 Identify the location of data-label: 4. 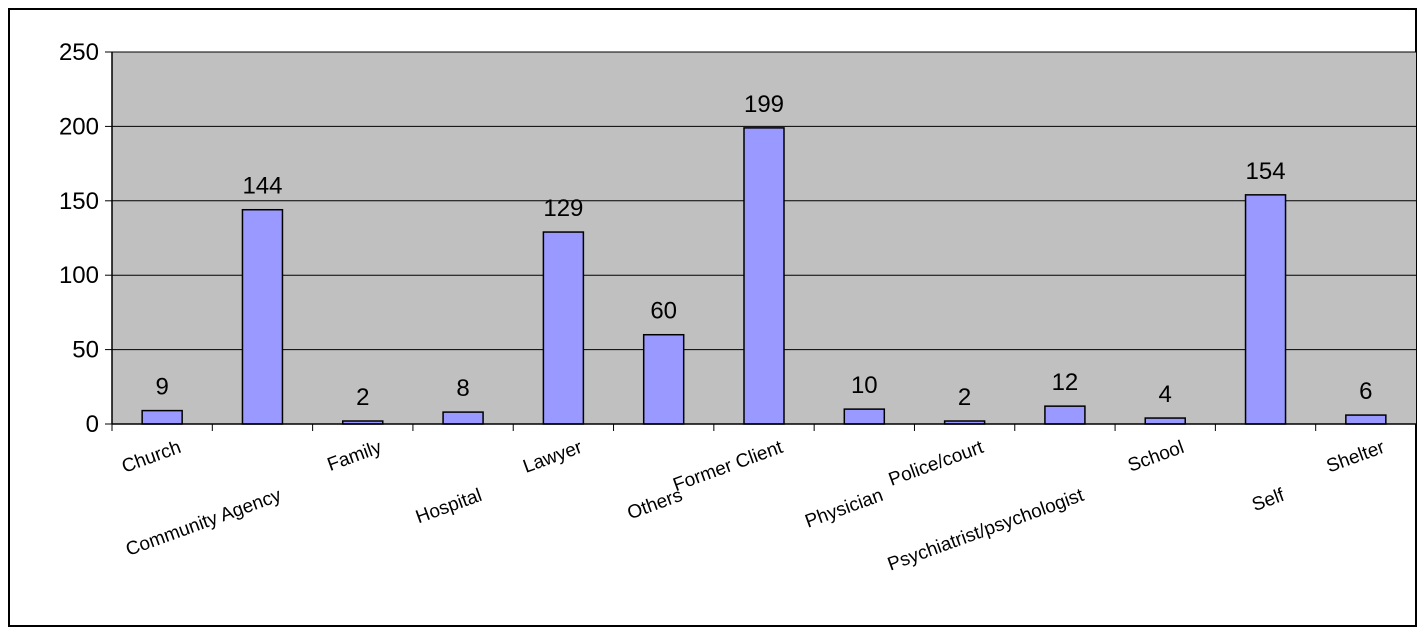
(1165, 394).